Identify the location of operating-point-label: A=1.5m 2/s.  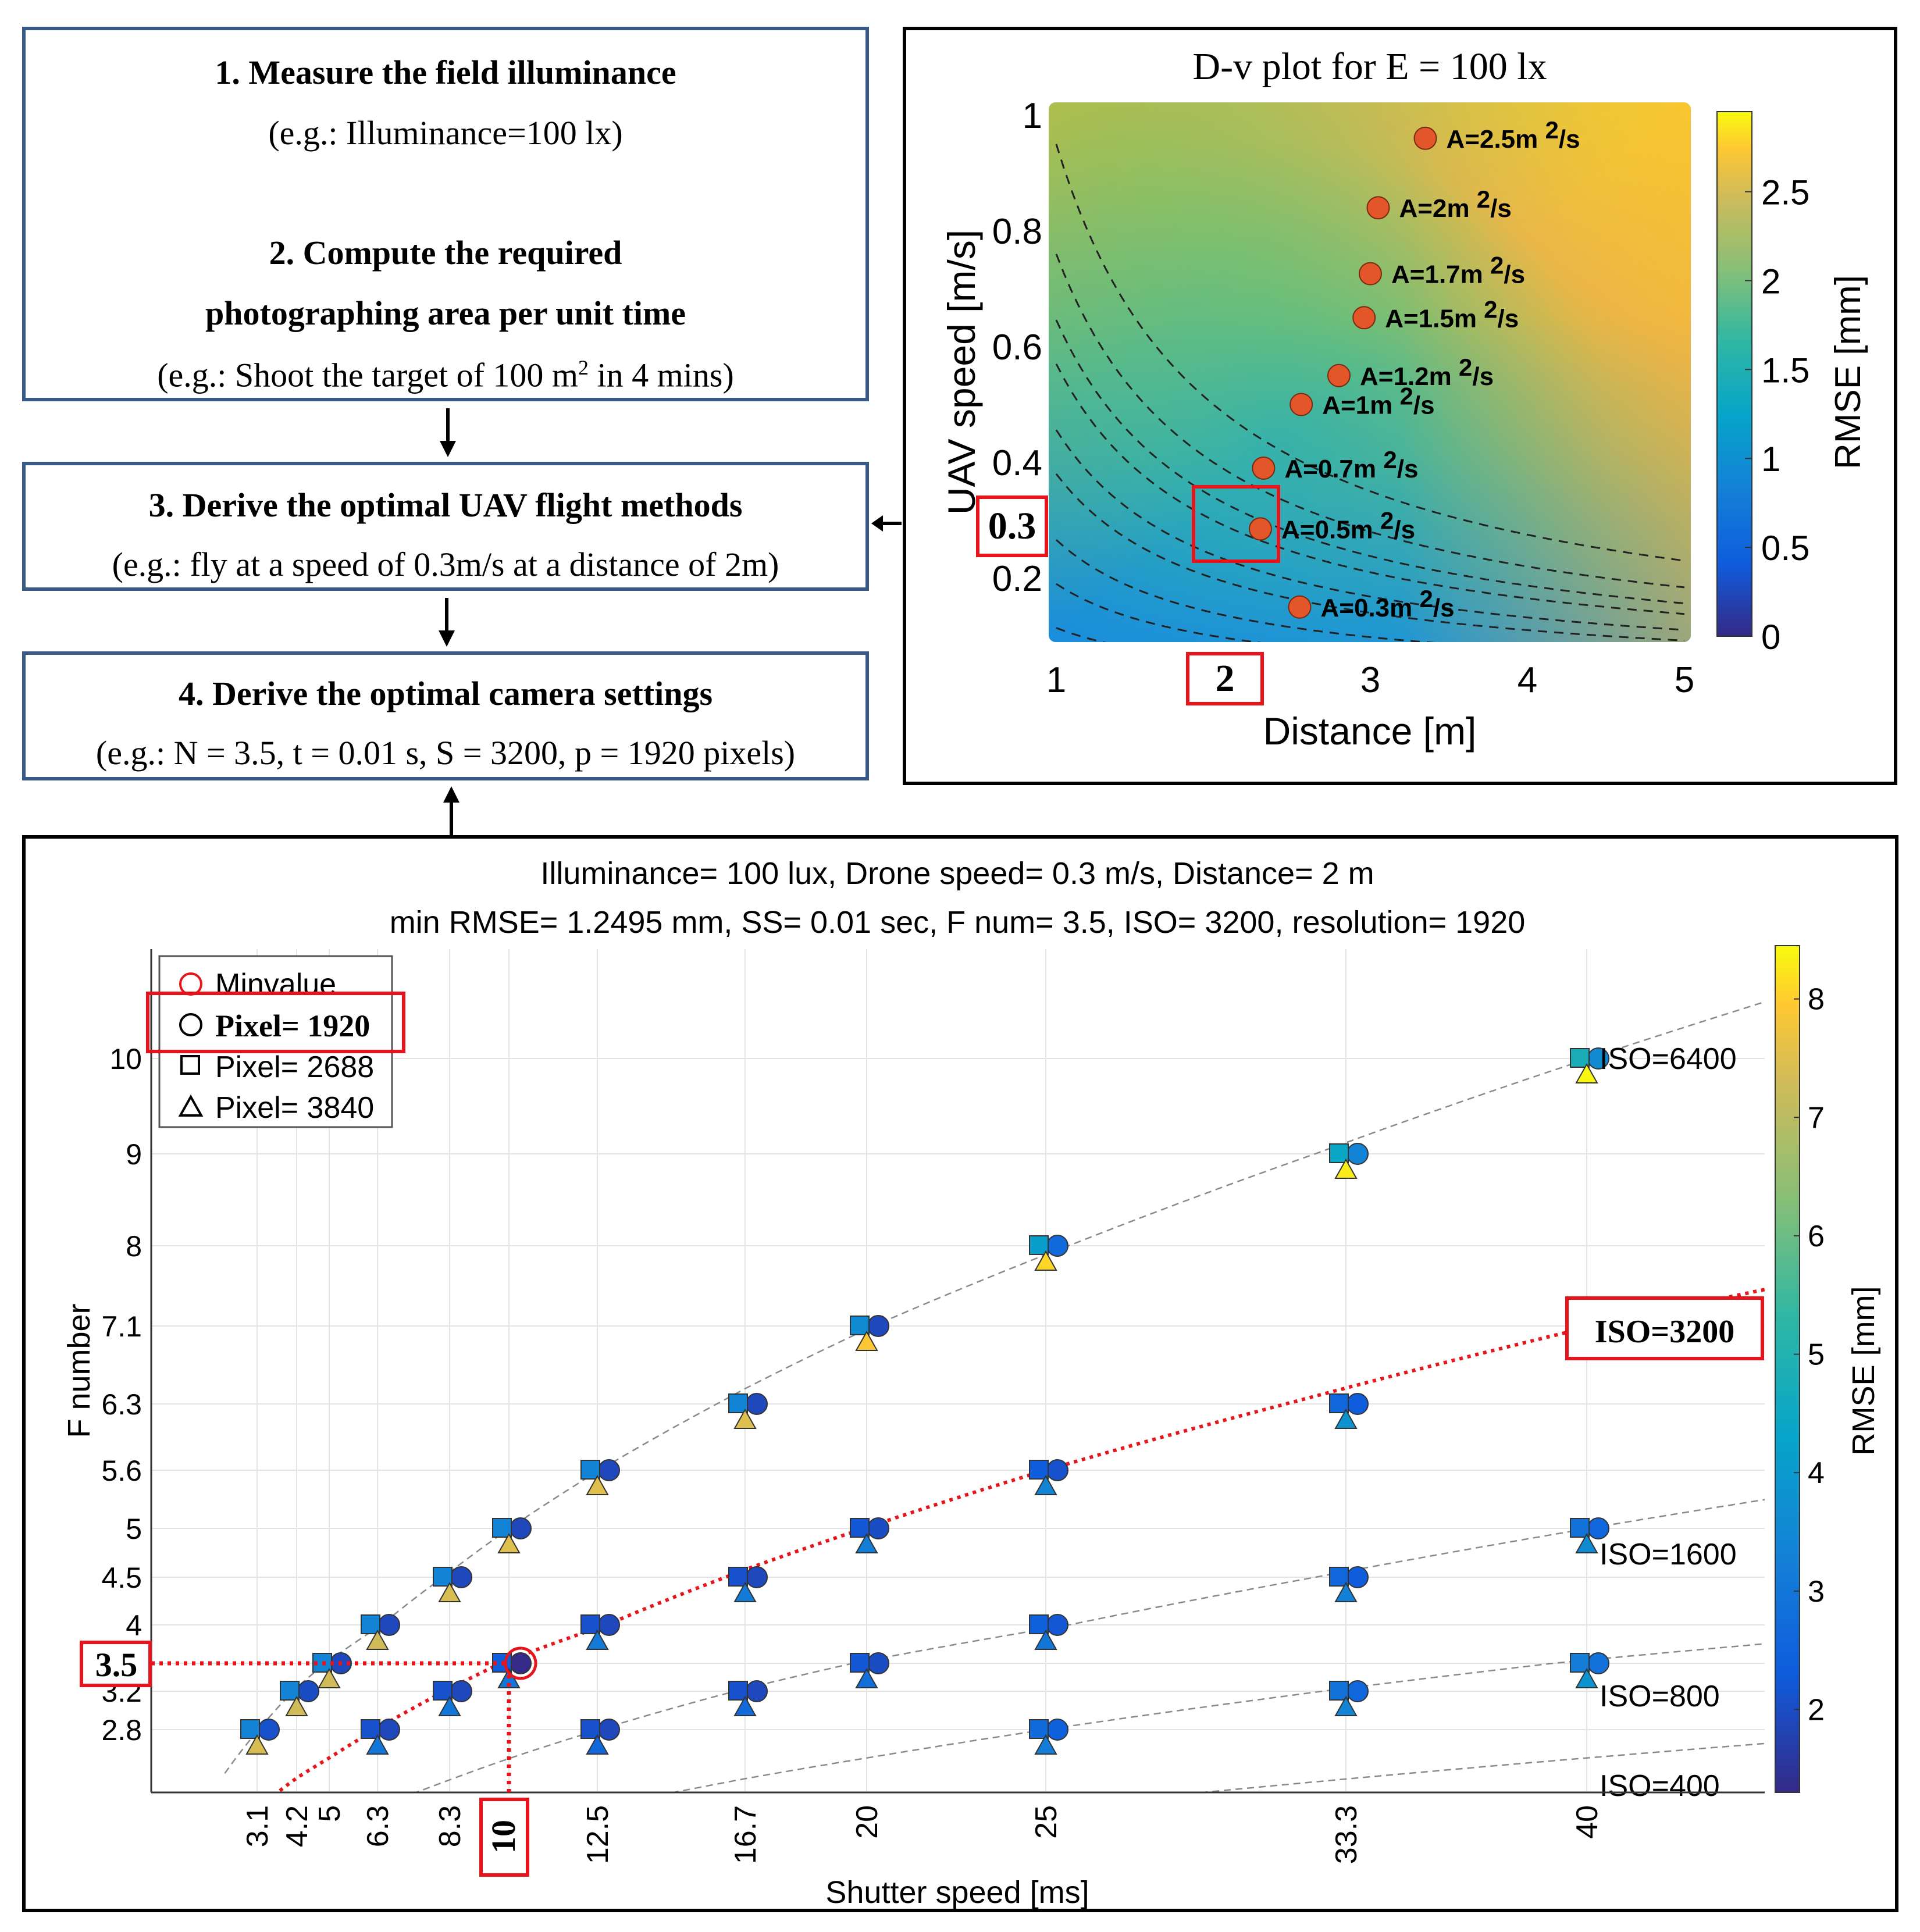
(1452, 314).